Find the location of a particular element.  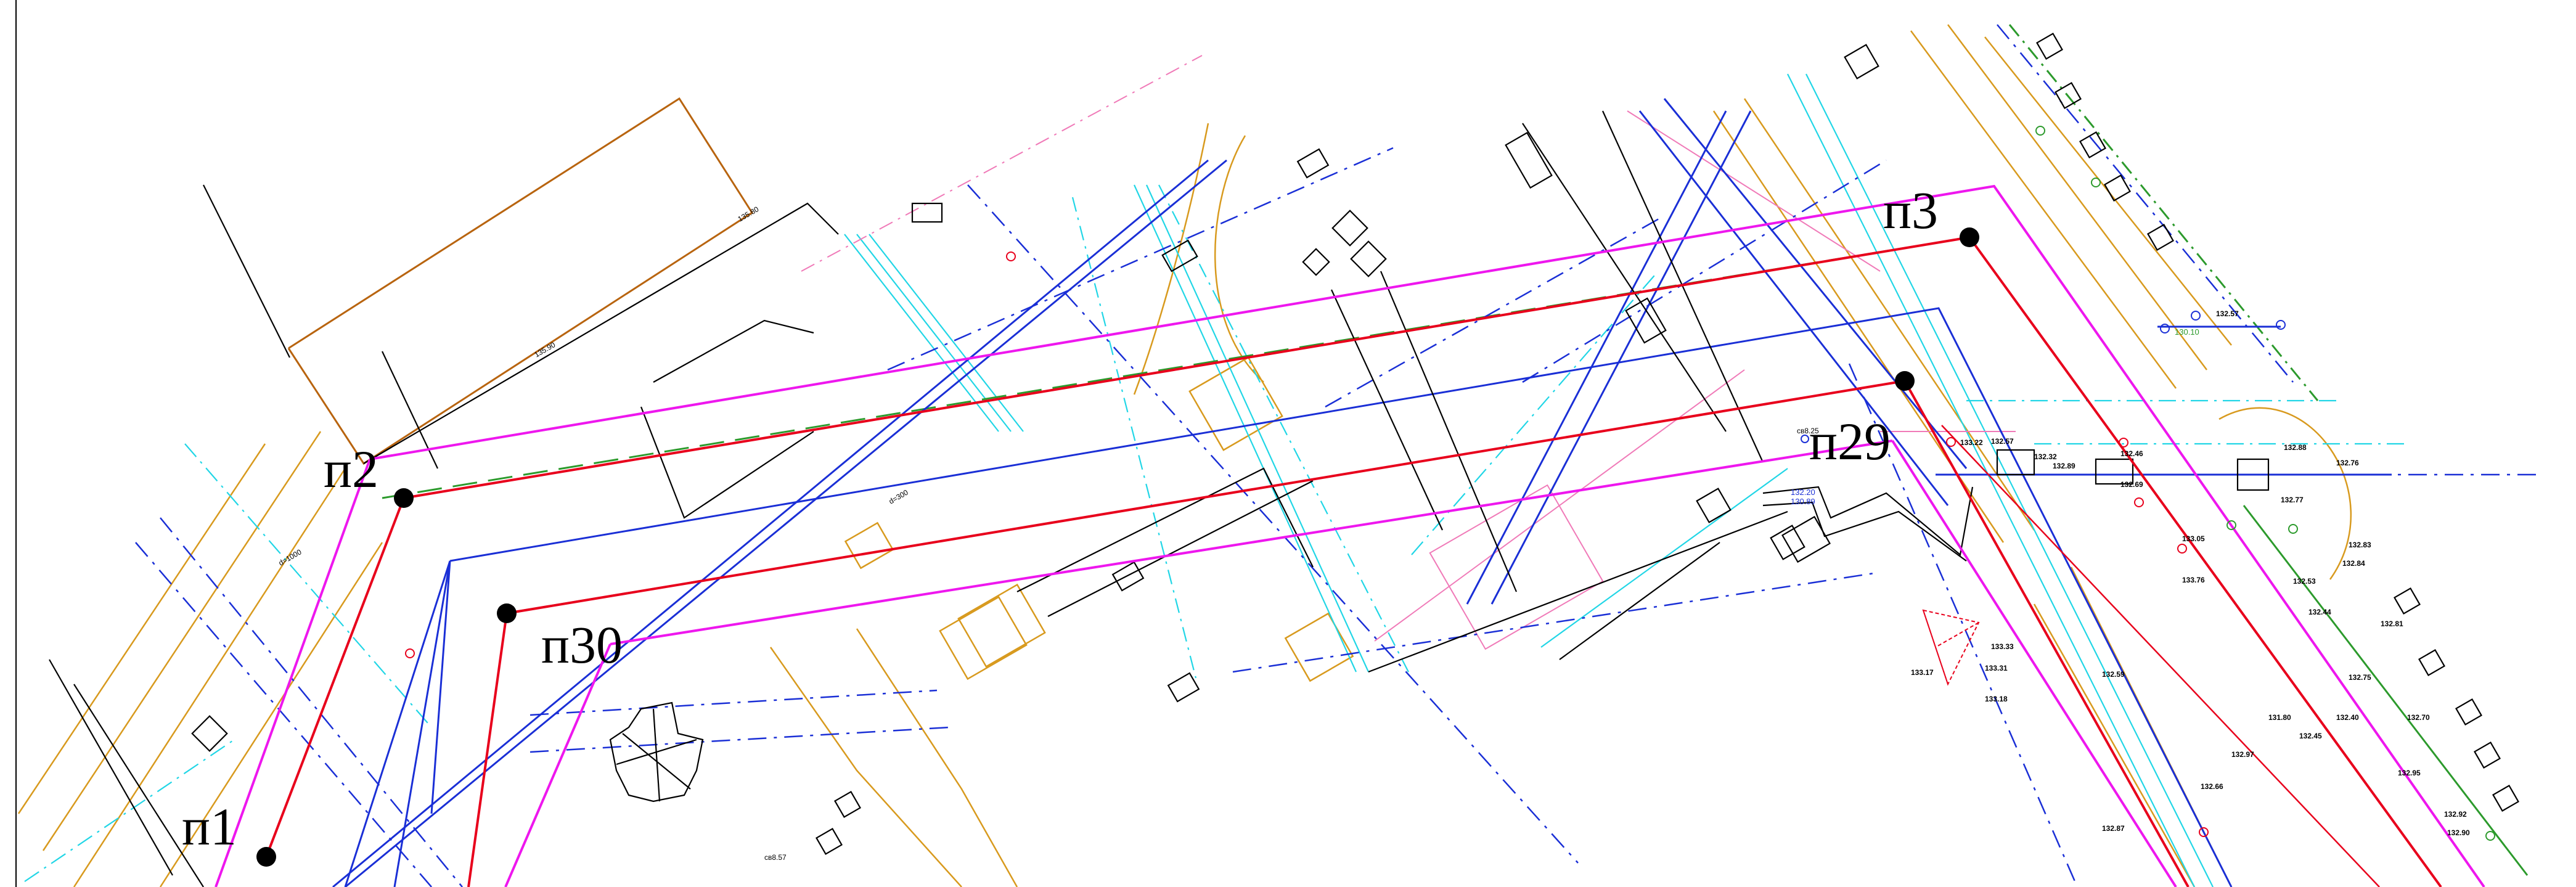

elevation-label: 131.80 is located at coordinates (2279, 717).